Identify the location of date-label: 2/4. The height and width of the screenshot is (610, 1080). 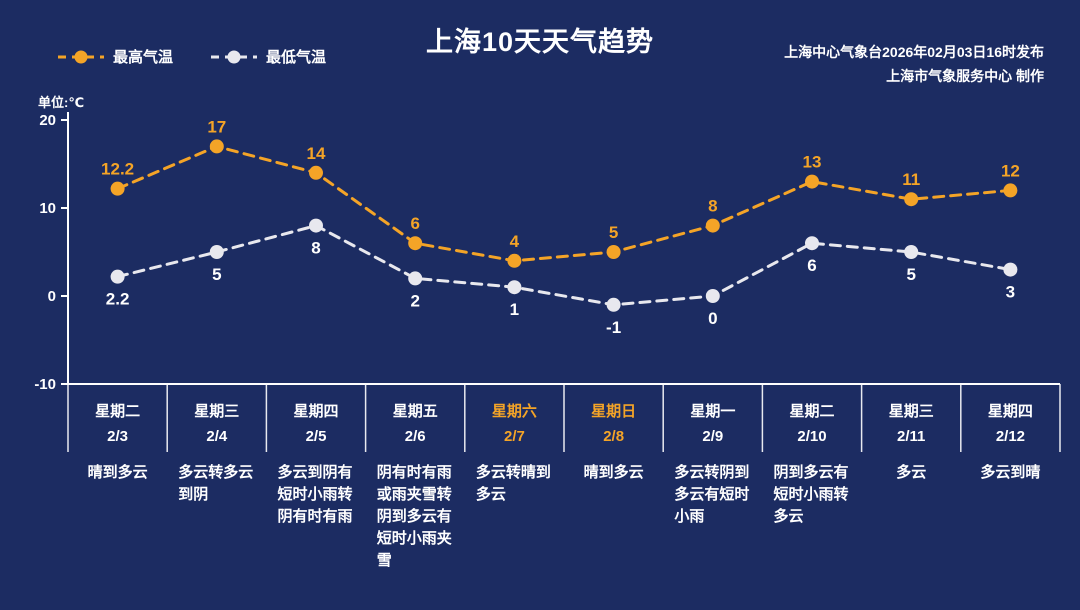
(217, 436).